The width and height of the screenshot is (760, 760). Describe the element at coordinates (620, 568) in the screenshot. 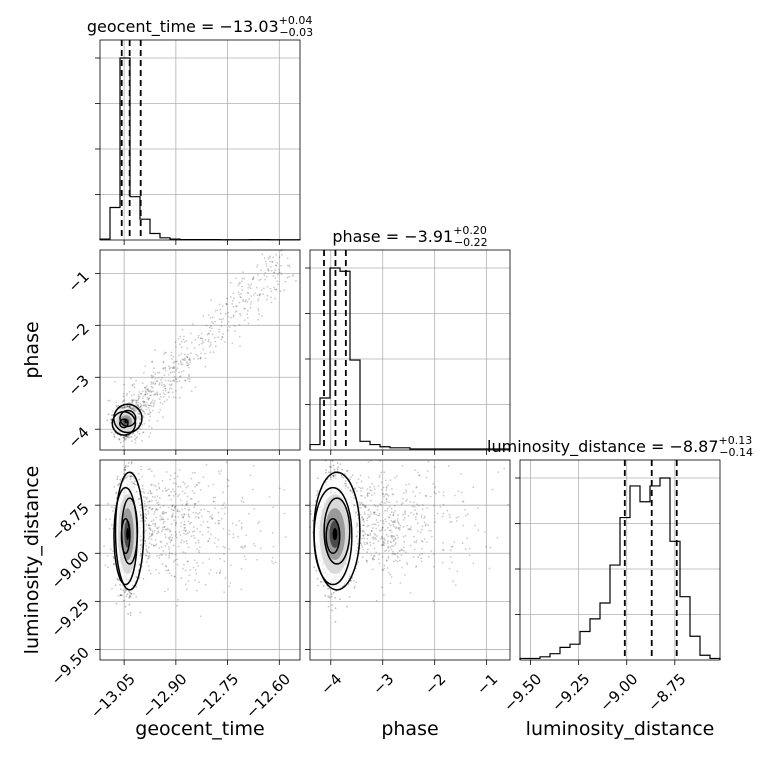

I see `luminosity_distance-histogram` at that location.